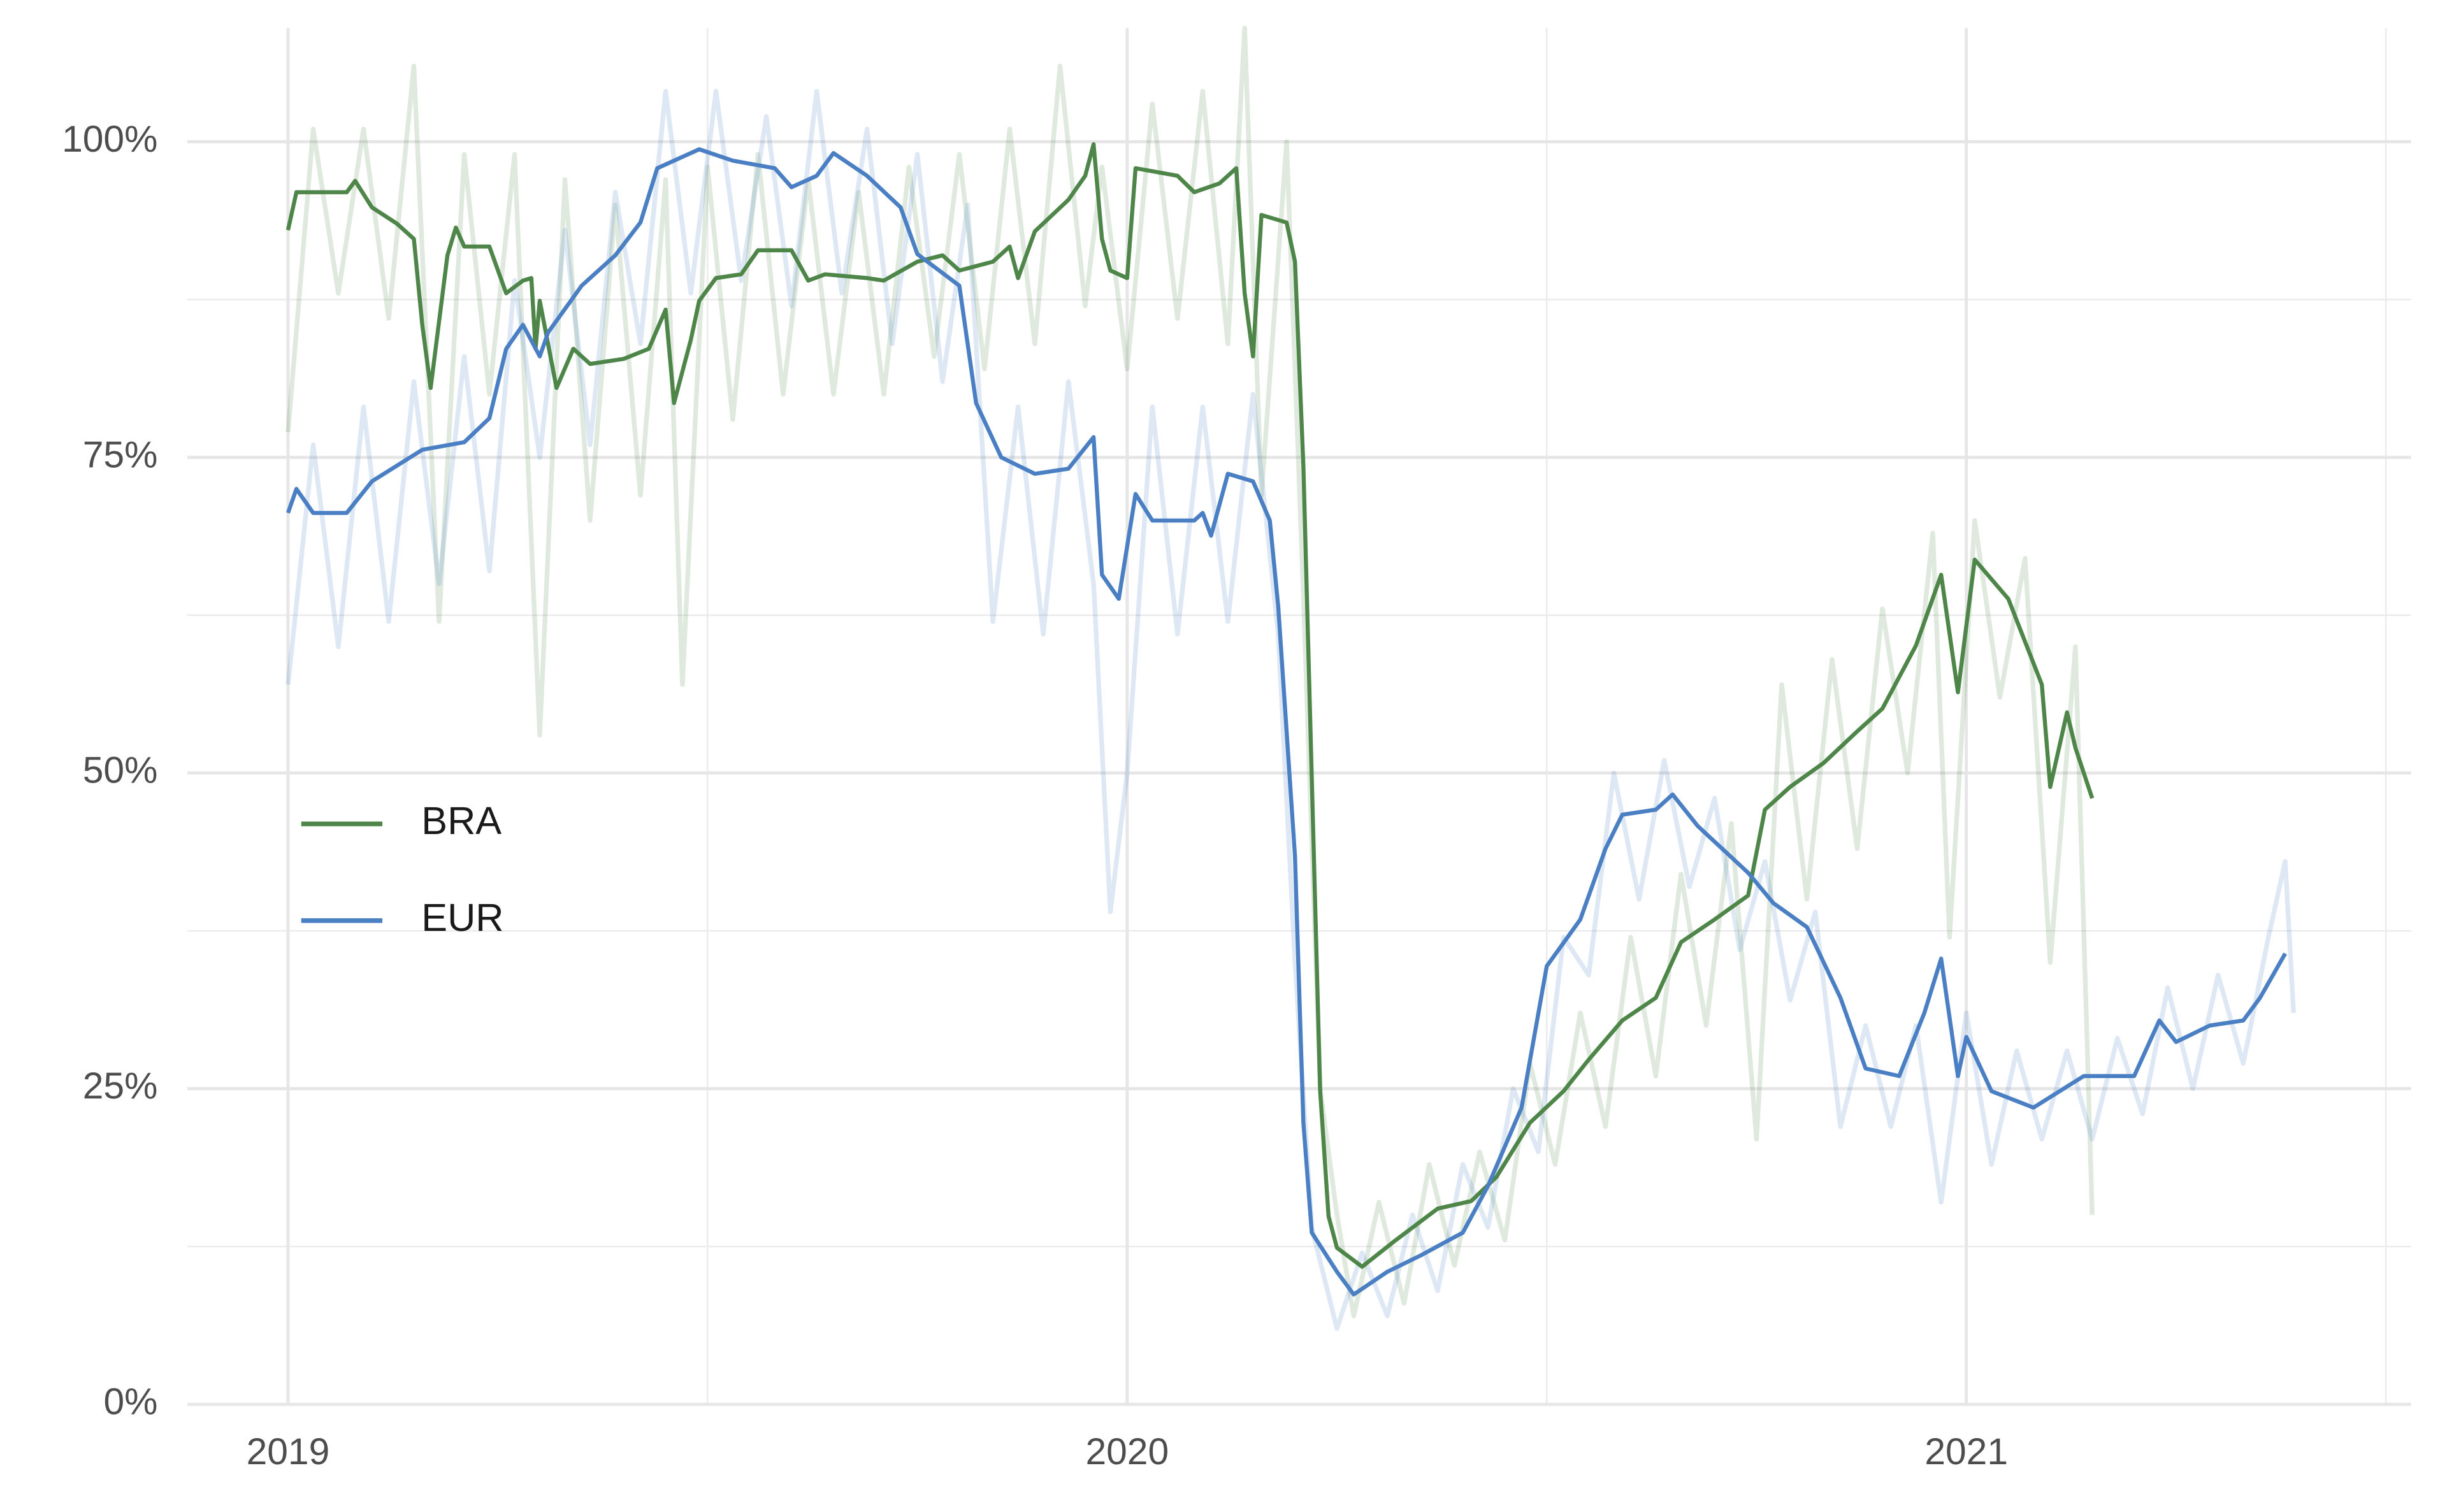 The width and height of the screenshot is (2447, 1512). Describe the element at coordinates (462, 917) in the screenshot. I see `legend-label: EUR` at that location.